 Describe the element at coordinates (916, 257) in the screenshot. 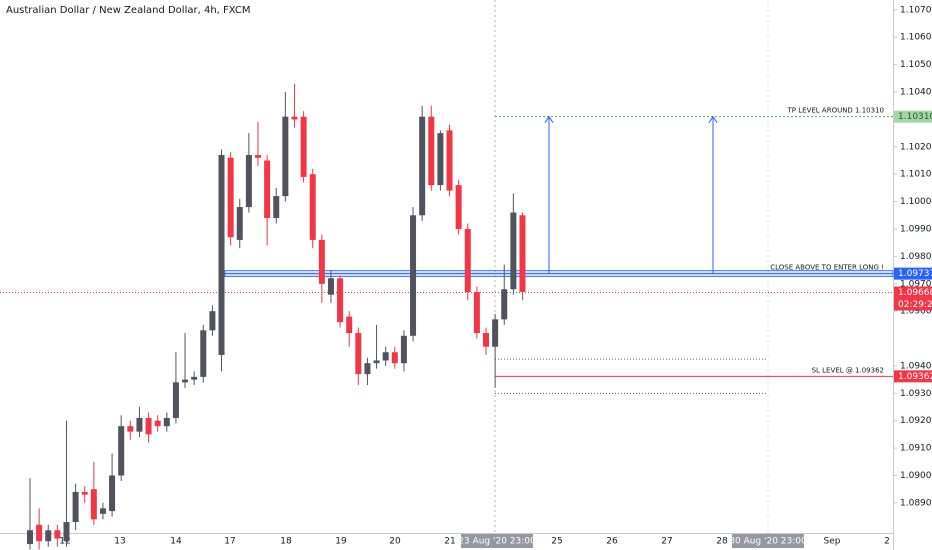

I see `y-tick-label: 1.09800` at that location.